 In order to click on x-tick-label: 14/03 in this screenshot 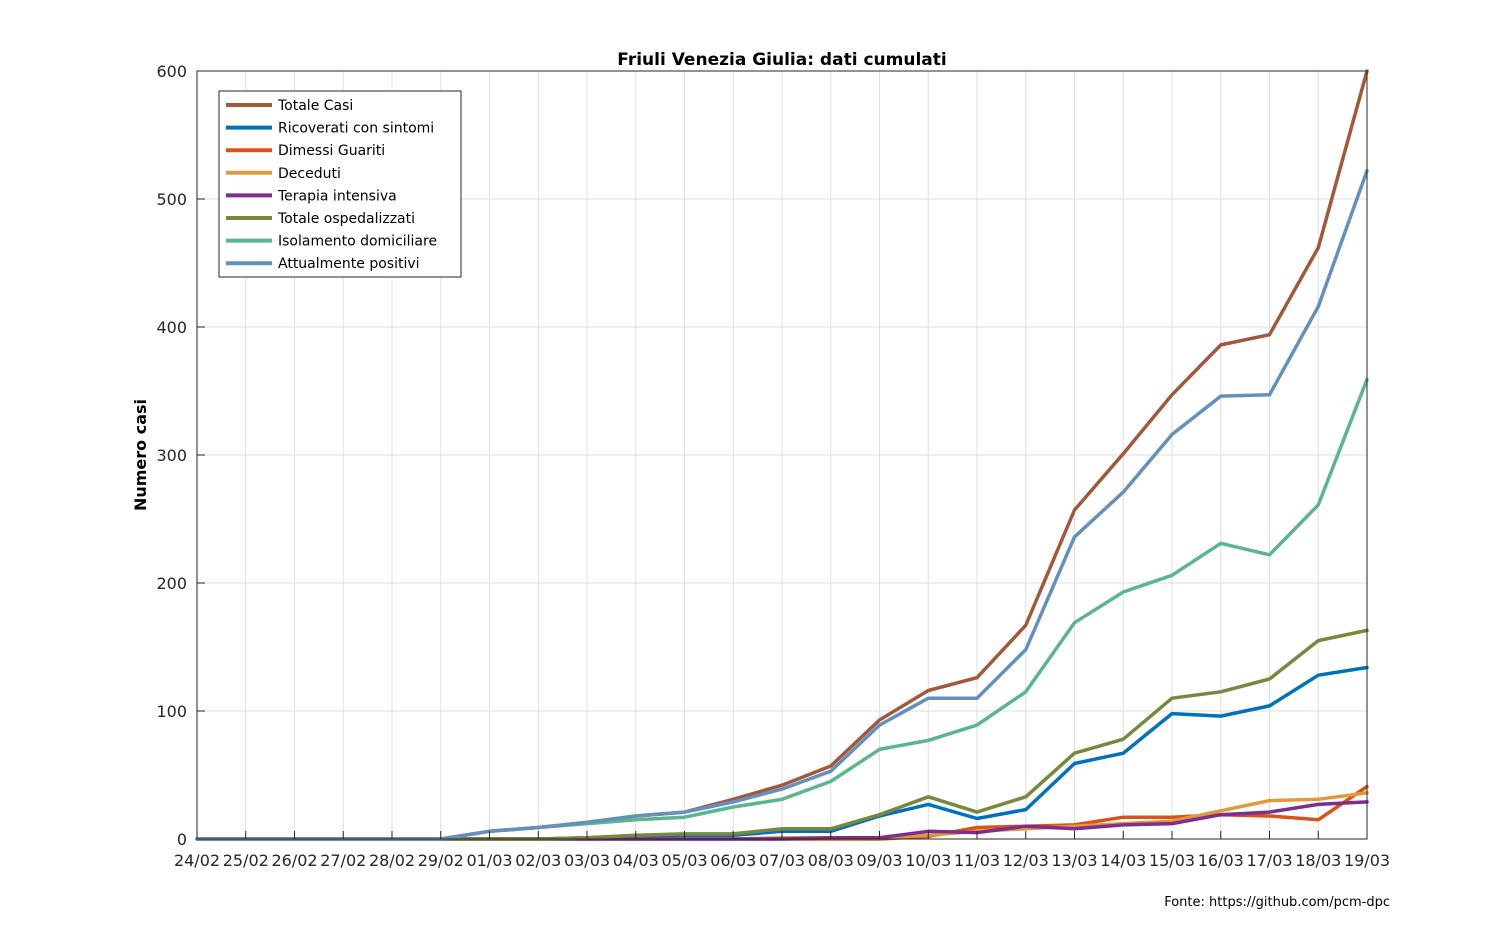, I will do `click(1123, 860)`.